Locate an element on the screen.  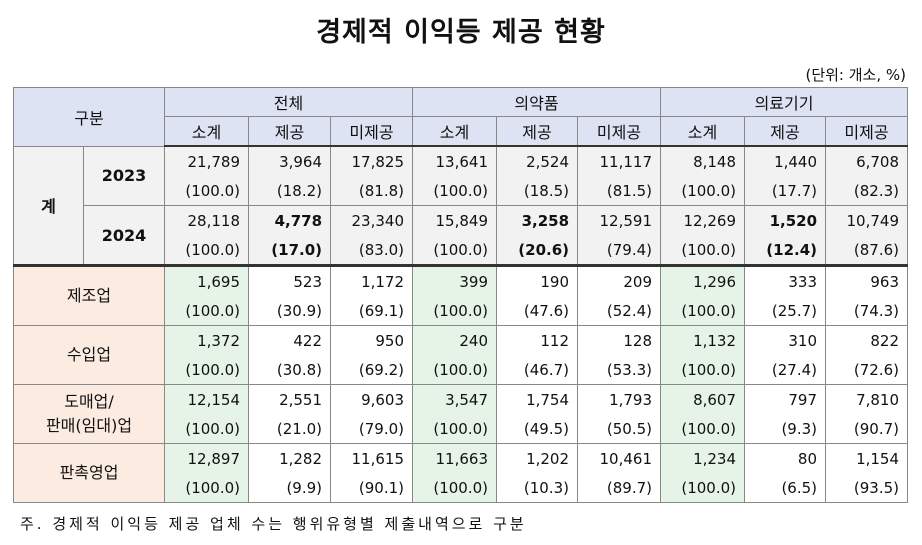
cell-count: 15,849 is located at coordinates (455, 220).